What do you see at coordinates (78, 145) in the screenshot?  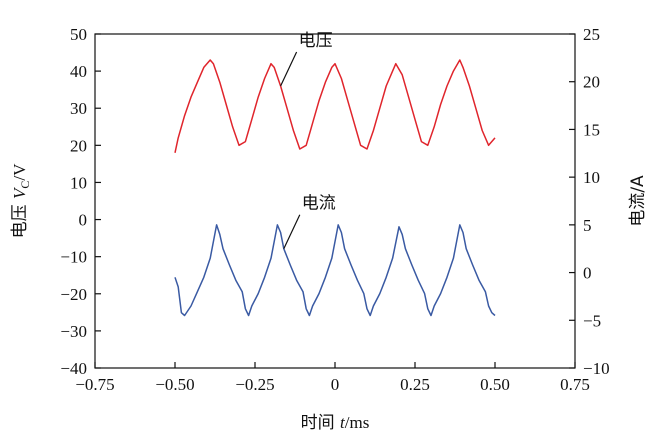 I see `y-tick-label-left: 20` at bounding box center [78, 145].